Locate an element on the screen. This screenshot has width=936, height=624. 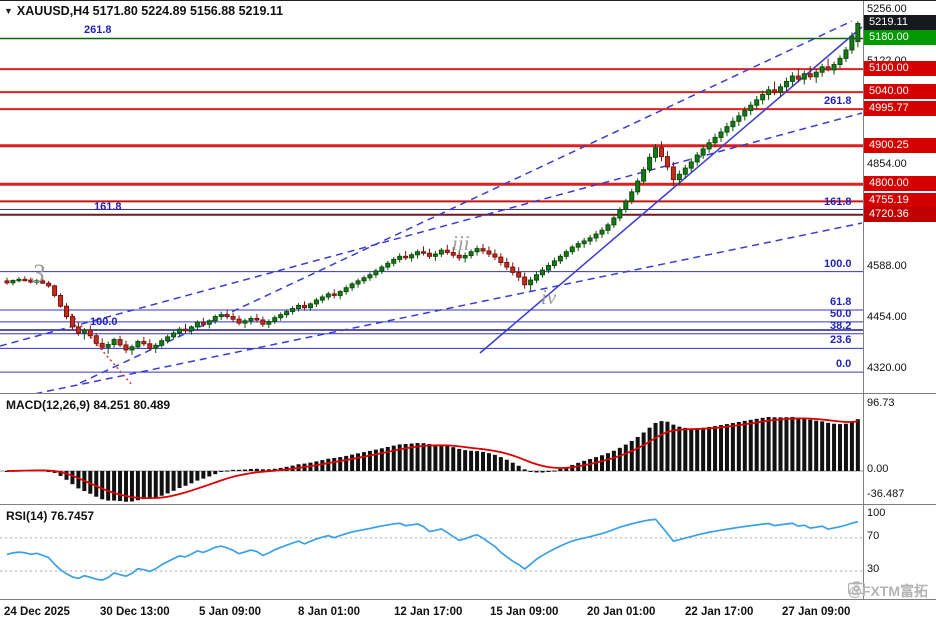
collapse-icon: ▼ is located at coordinates (8, 11).